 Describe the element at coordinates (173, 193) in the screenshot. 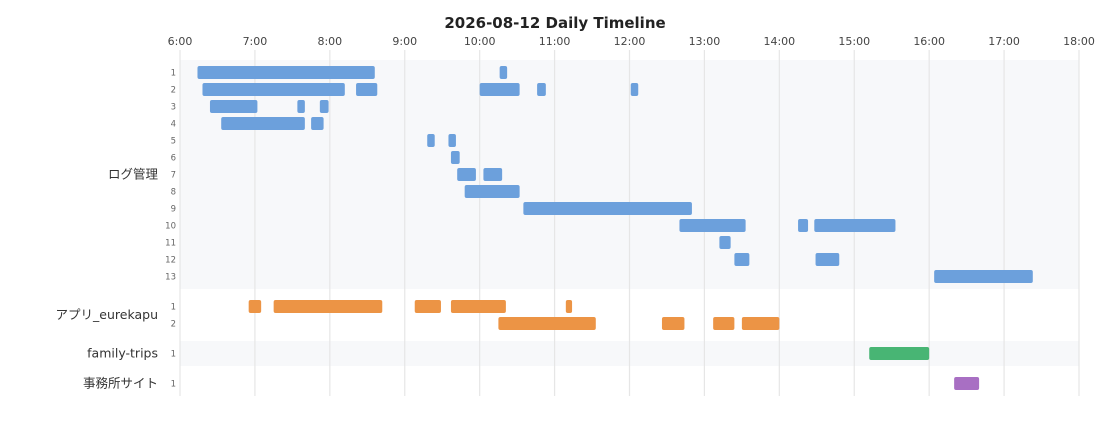

I see `row-label: 8` at that location.